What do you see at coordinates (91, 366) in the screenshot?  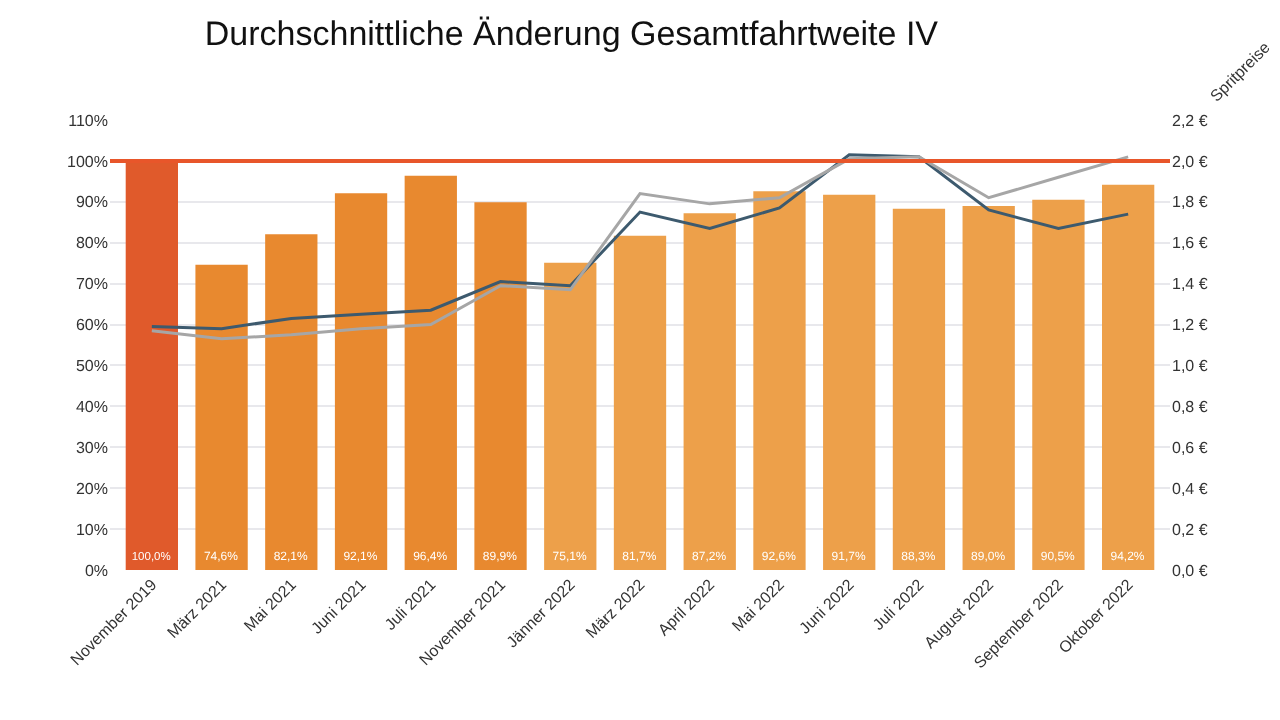 I see `y-tick-label: 50%` at bounding box center [91, 366].